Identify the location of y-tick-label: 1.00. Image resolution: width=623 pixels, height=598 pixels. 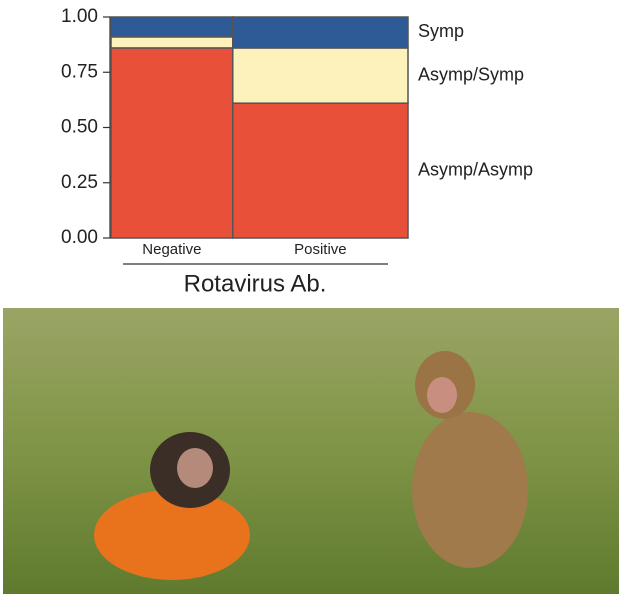
(79, 16).